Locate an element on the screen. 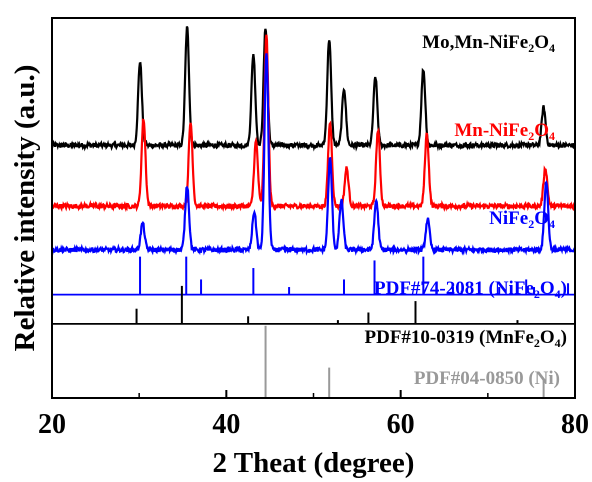 This screenshot has width=592, height=482. y-axis-label: Relative intensity (a.u.) is located at coordinates (25, 208).